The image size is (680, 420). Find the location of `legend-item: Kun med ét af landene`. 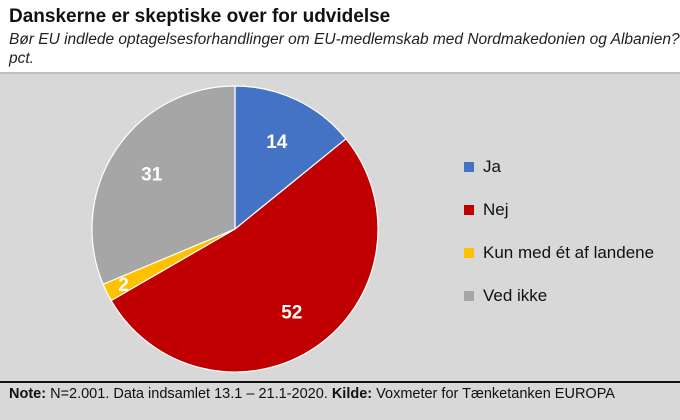

legend-item: Kun med ét af landene is located at coordinates (559, 253).